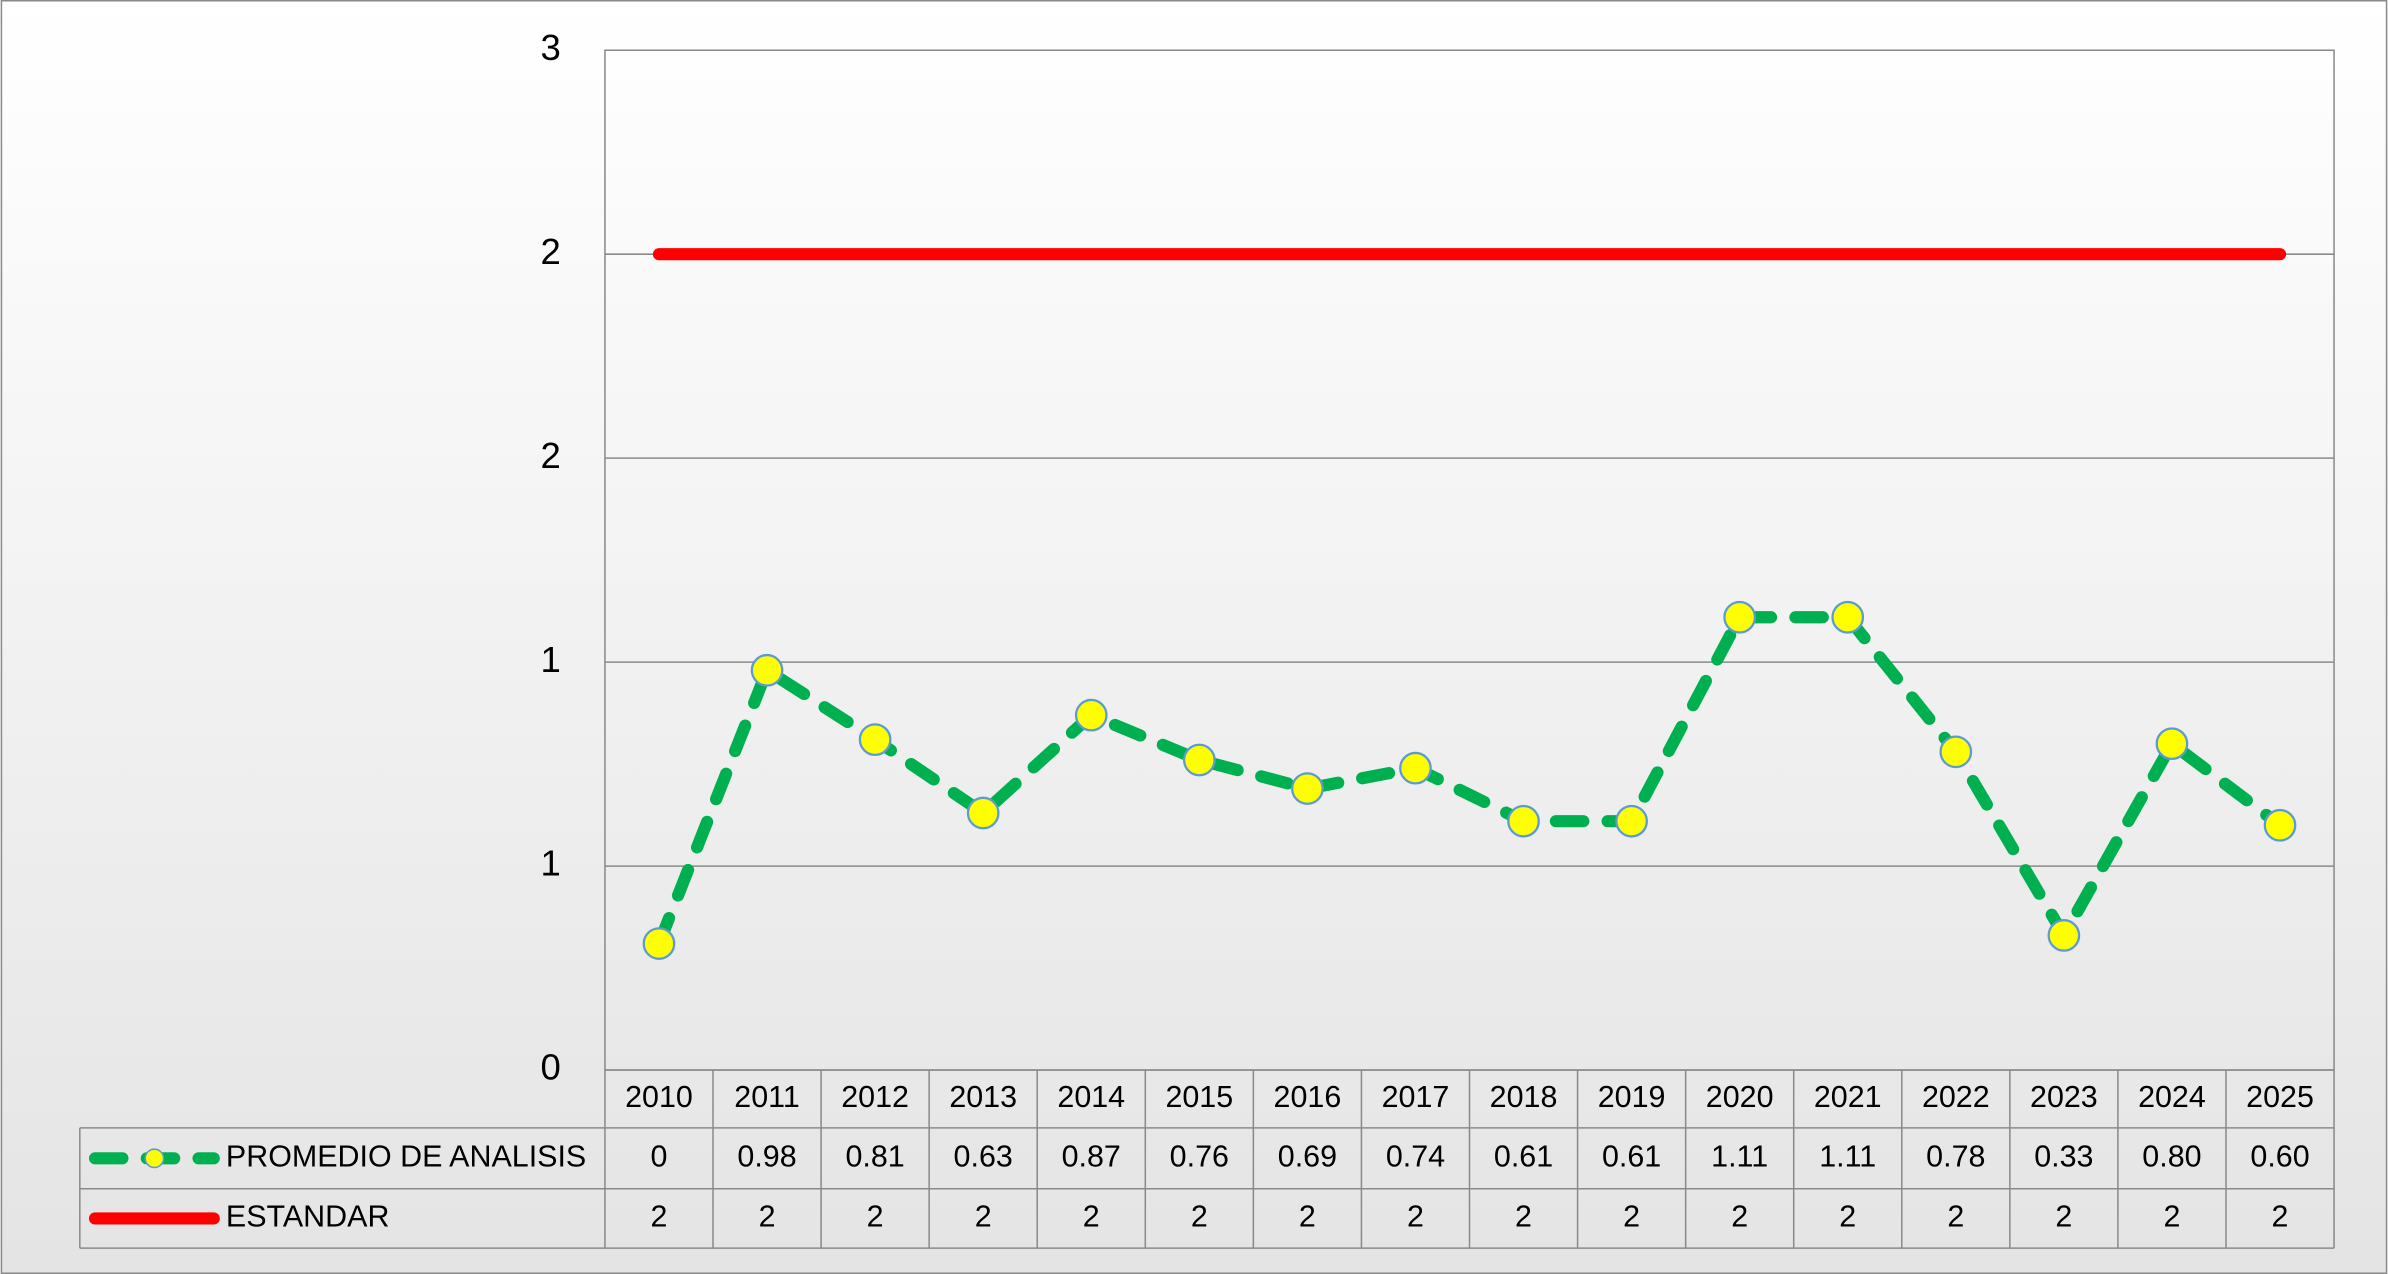 Image resolution: width=2388 pixels, height=1274 pixels. Describe the element at coordinates (983, 1097) in the screenshot. I see `x-tick-label: 2013` at that location.